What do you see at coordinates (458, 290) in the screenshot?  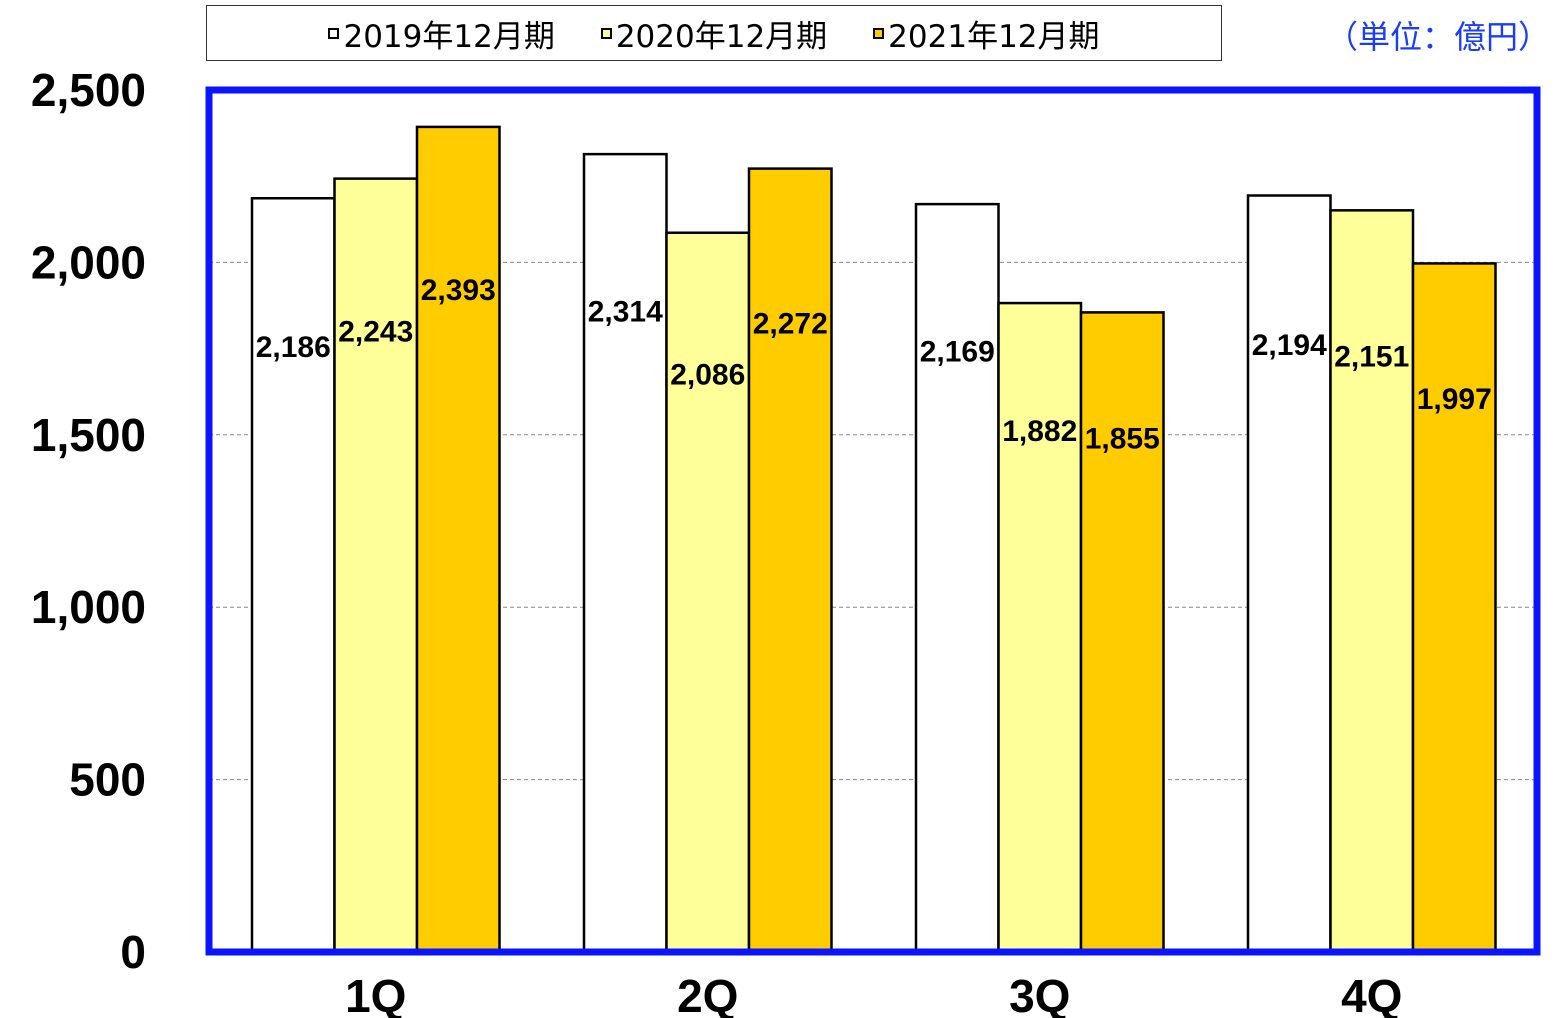 I see `data-label: 2,393` at bounding box center [458, 290].